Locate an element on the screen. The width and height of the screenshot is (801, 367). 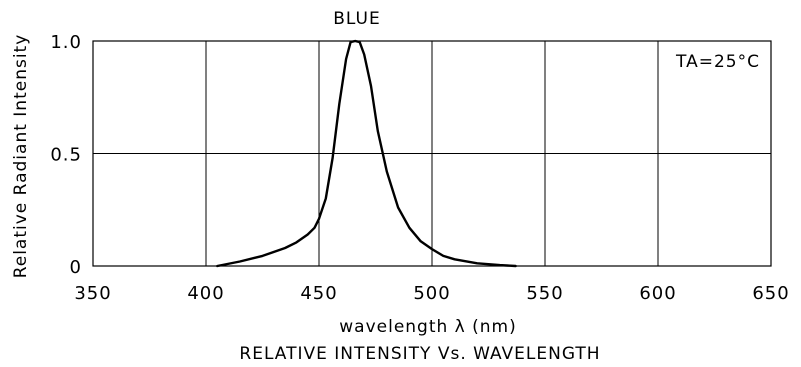
x-tick-label: 500 is located at coordinates (431, 293).